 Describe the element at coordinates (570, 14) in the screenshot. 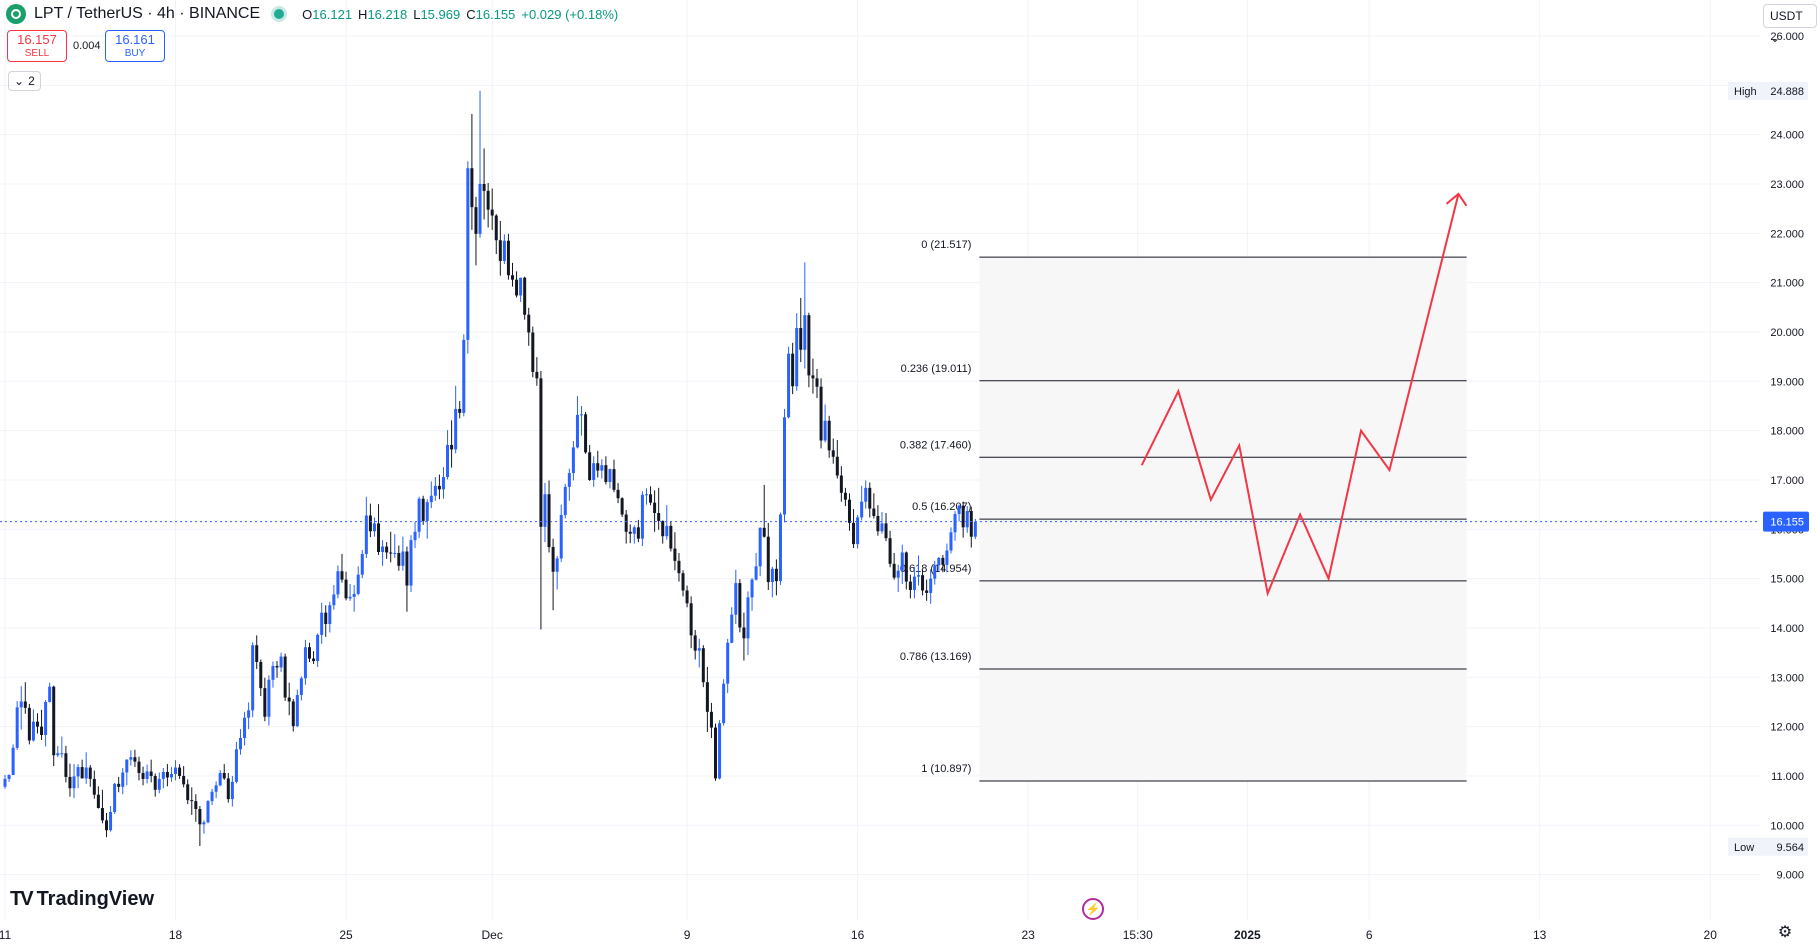

I see `change-value: +0.029 (+0.18%)` at that location.